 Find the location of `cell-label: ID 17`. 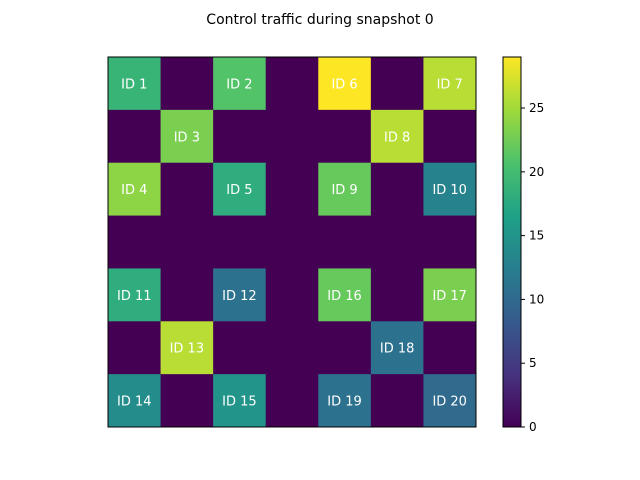

cell-label: ID 17 is located at coordinates (449, 296).